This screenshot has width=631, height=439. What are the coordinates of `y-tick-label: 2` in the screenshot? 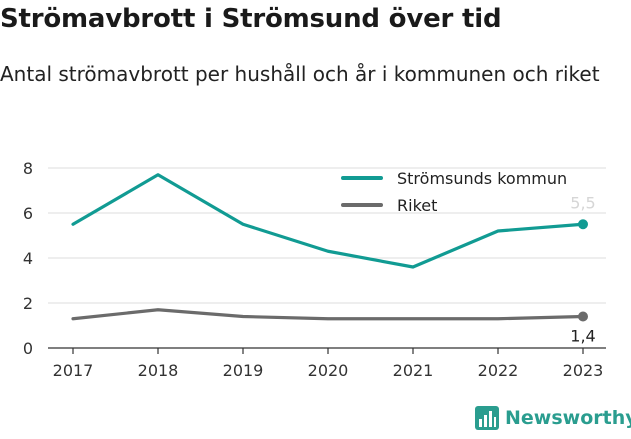 It's located at (28, 303).